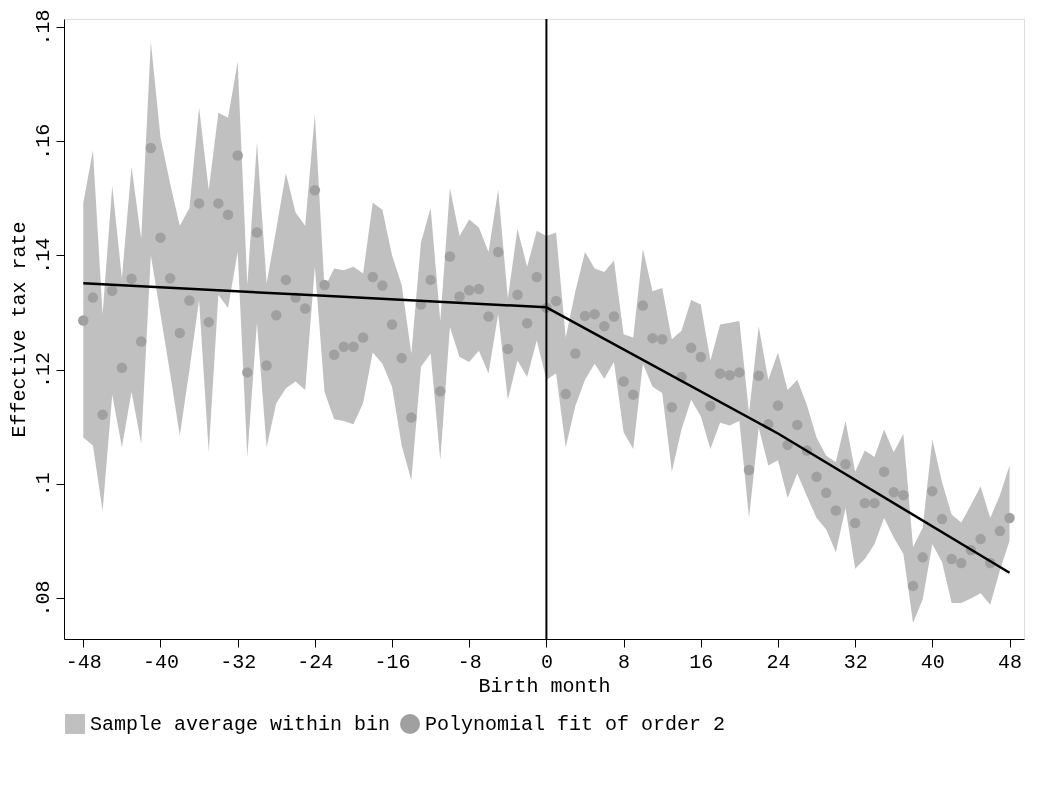 The height and width of the screenshot is (795, 1061). What do you see at coordinates (855, 662) in the screenshot?
I see `x-tick-label: 32` at bounding box center [855, 662].